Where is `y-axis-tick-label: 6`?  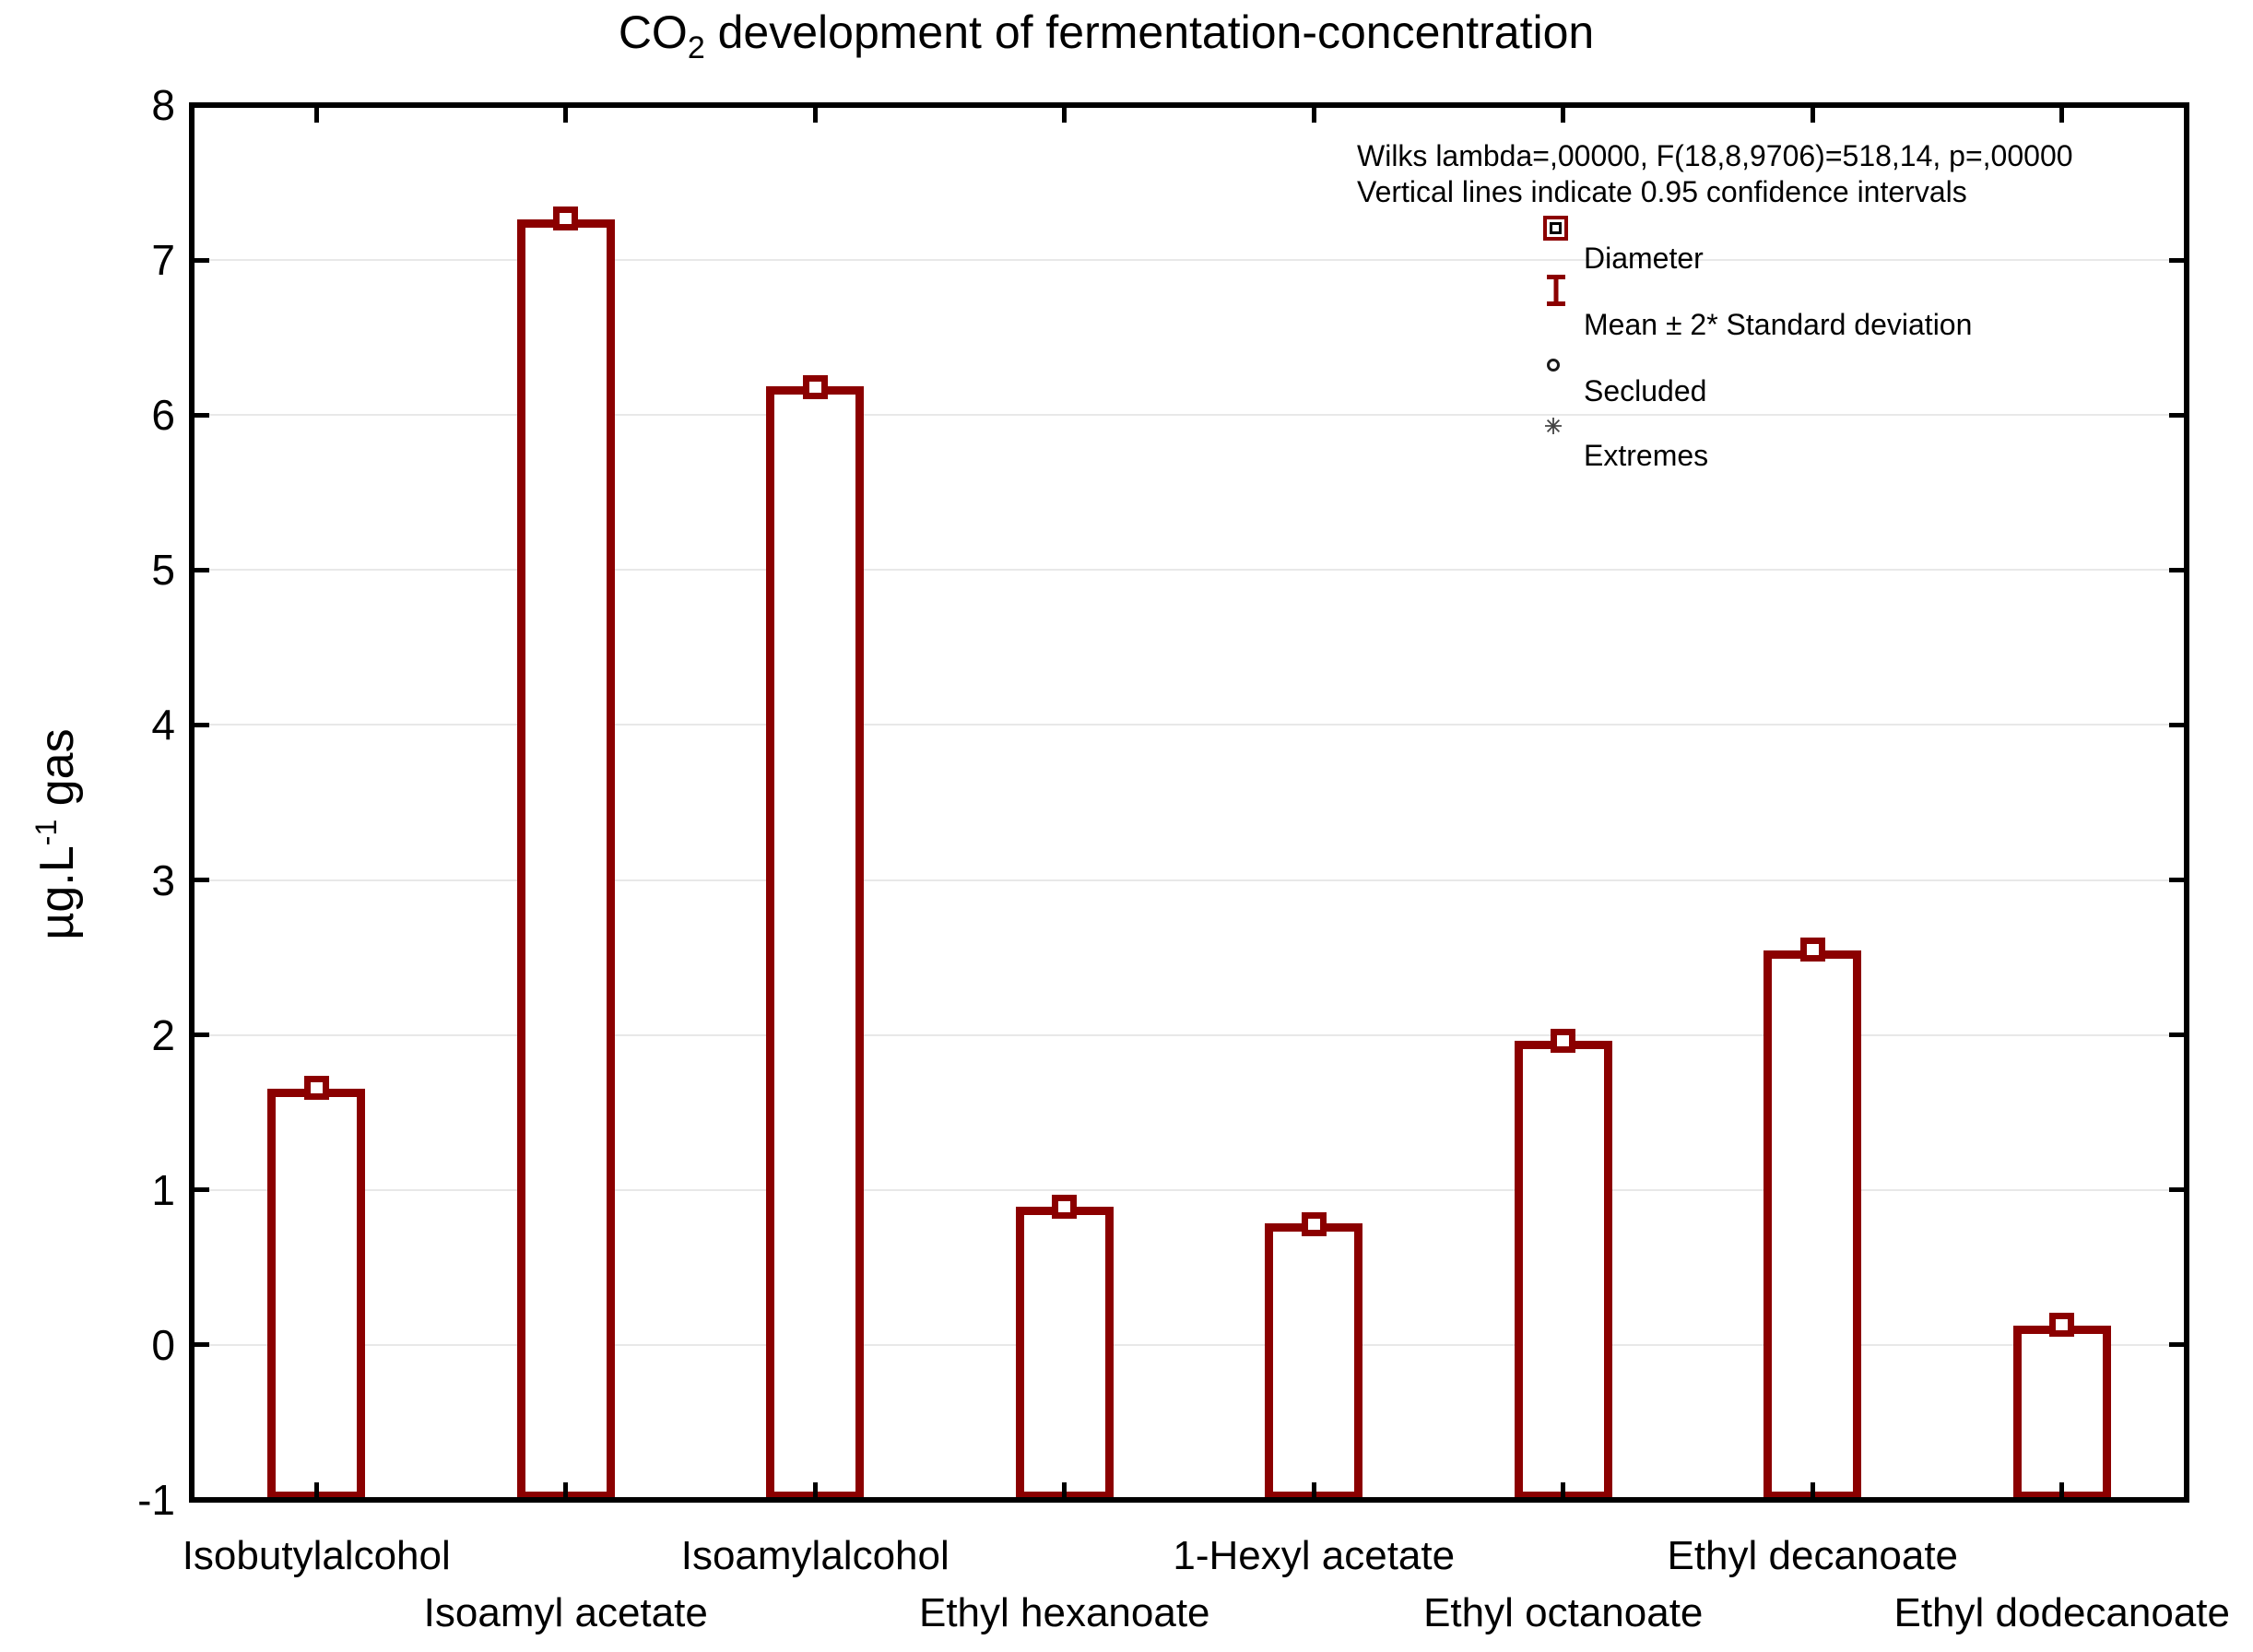
y-axis-tick-label: 6 is located at coordinates (163, 415).